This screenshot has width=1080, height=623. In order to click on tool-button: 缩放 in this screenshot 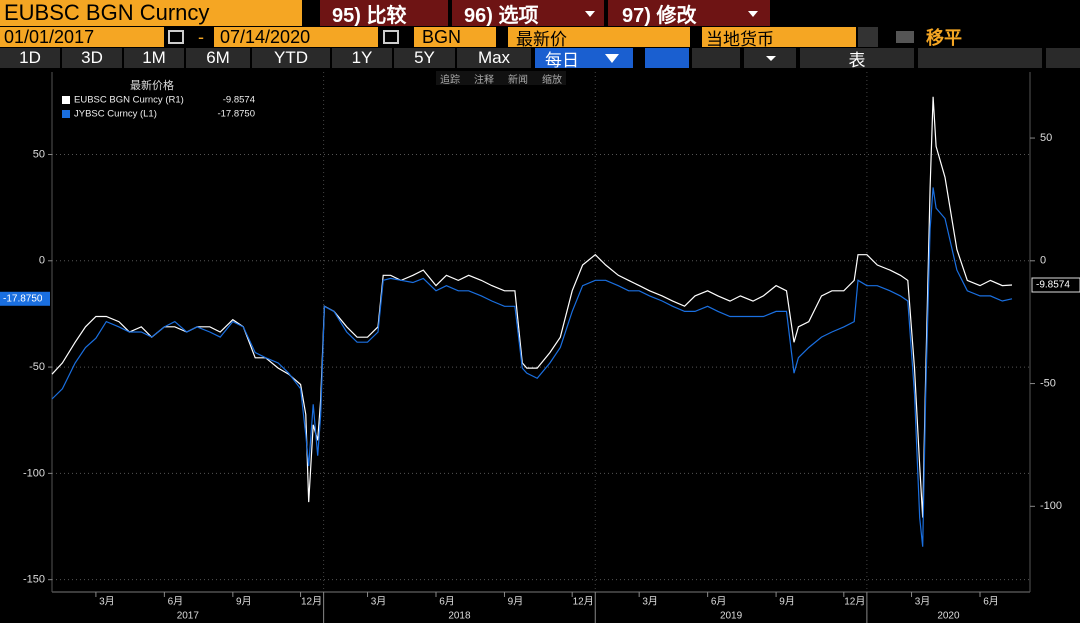, I will do `click(552, 80)`.